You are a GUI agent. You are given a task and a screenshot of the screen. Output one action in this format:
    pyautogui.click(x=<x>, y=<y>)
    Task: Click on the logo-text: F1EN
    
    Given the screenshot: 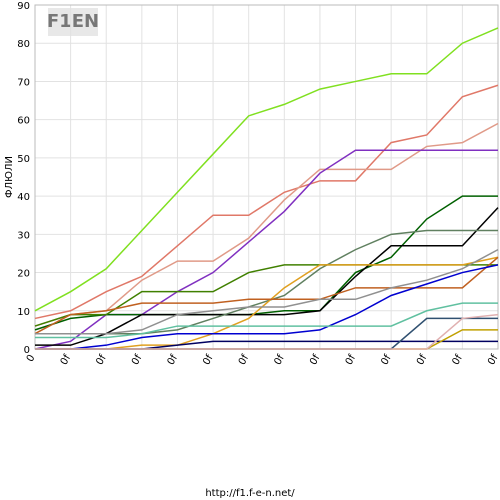 What is the action you would take?
    pyautogui.click(x=73, y=21)
    